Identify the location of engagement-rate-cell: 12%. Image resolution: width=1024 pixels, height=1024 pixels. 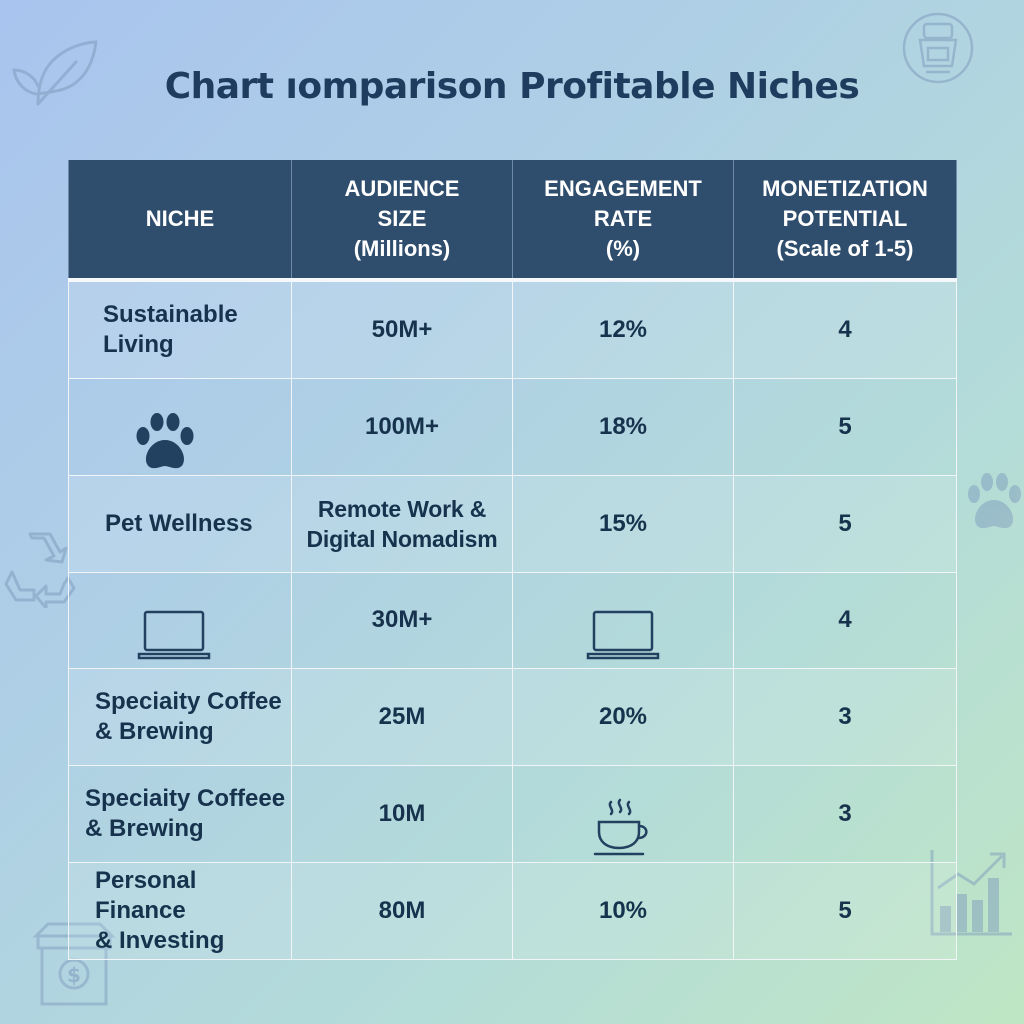
(623, 329).